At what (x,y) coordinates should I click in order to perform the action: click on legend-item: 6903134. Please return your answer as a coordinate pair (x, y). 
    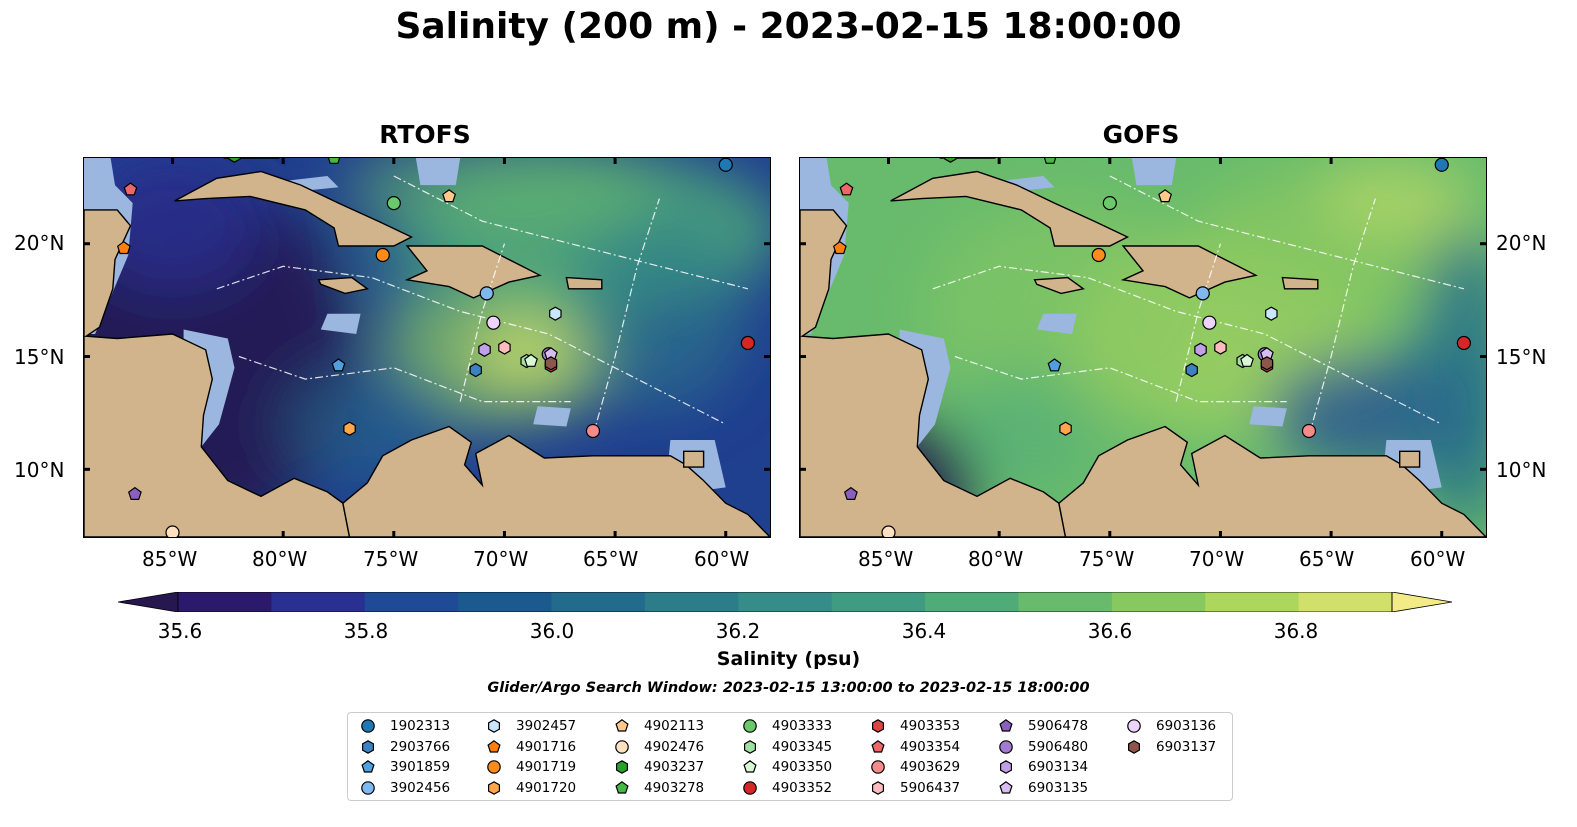
    Looking at the image, I should click on (1043, 767).